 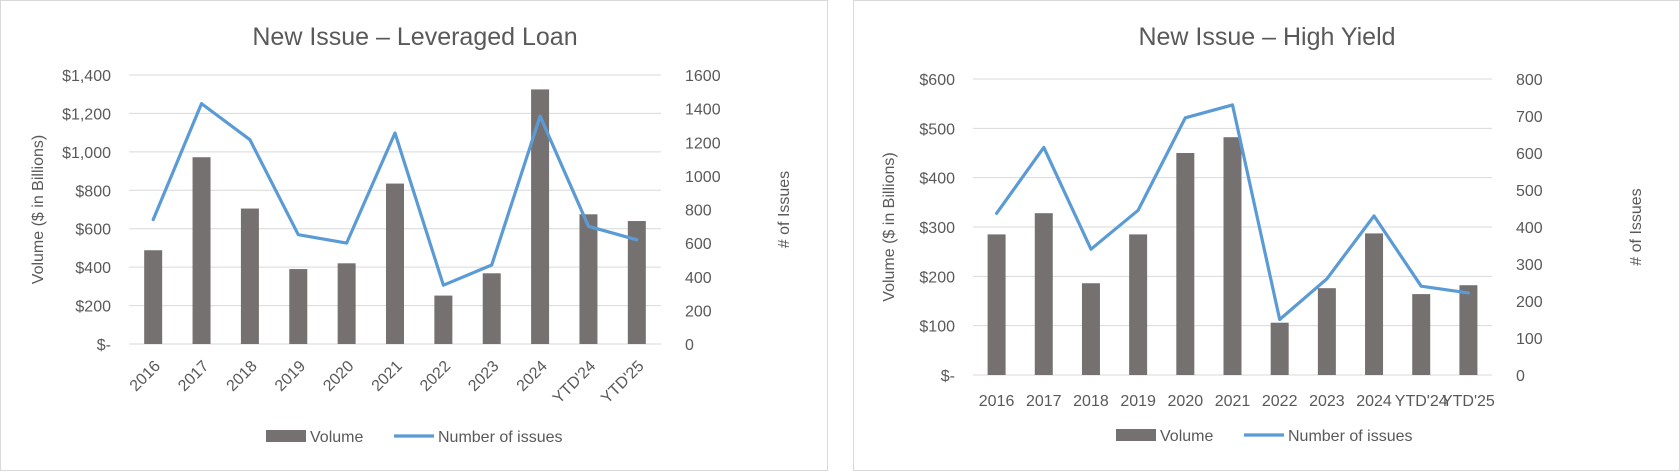 What do you see at coordinates (1529, 117) in the screenshot?
I see `y2-tick-label: 700` at bounding box center [1529, 117].